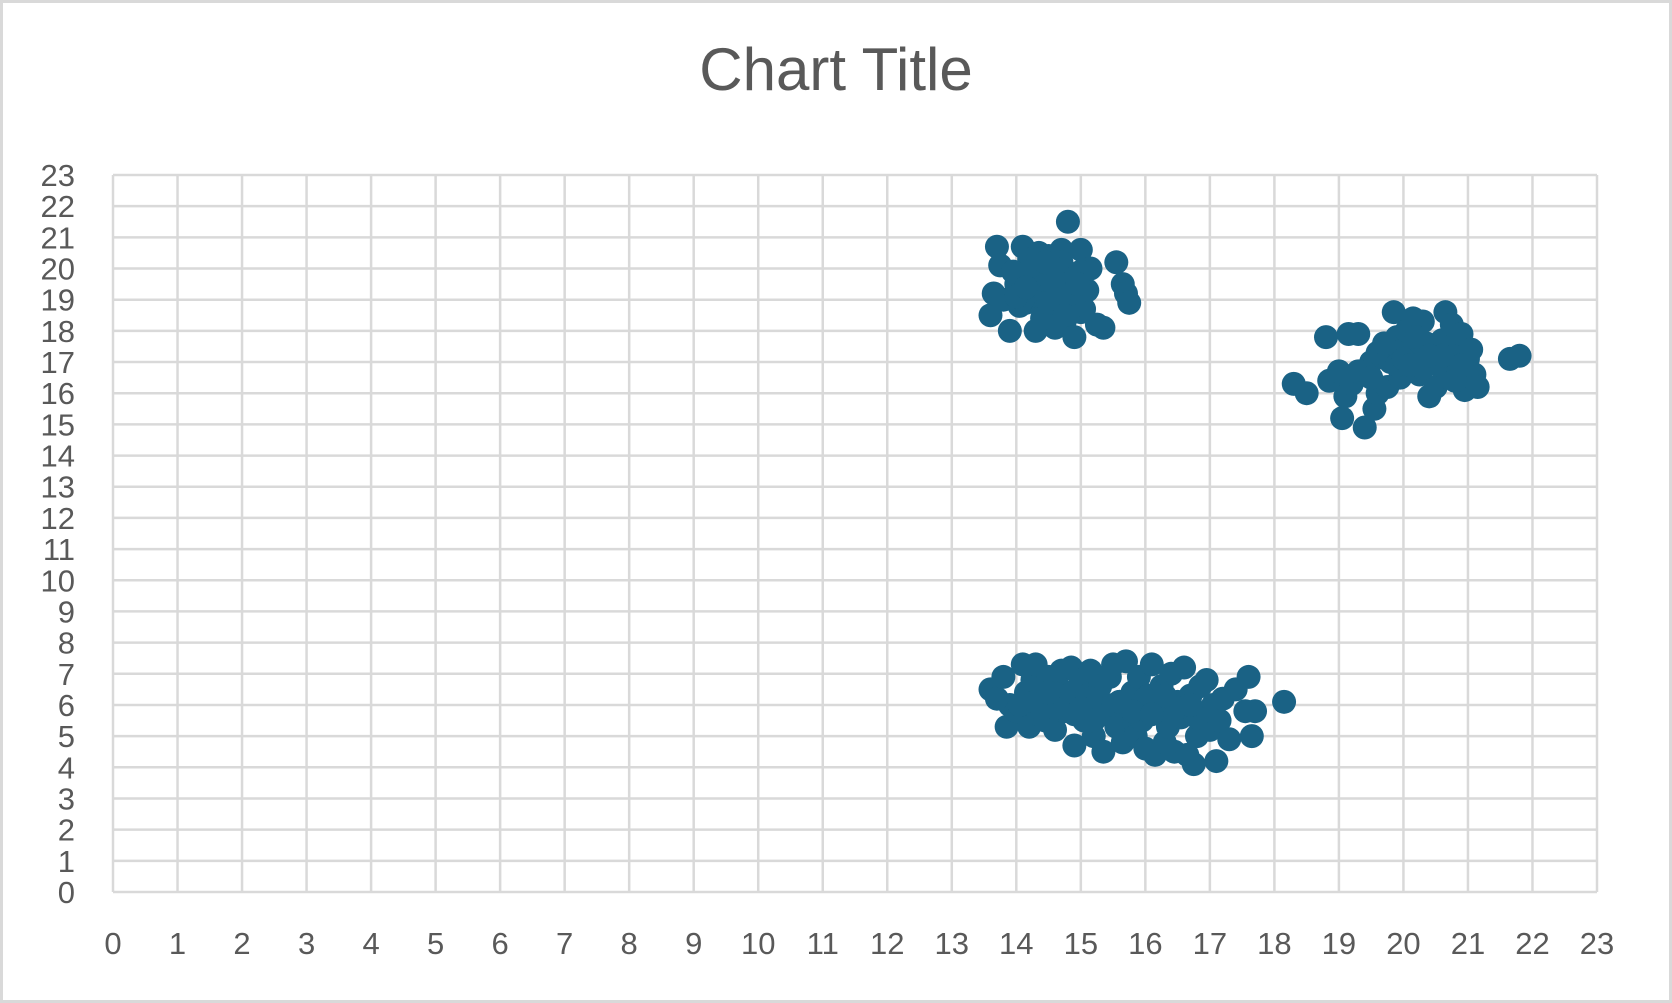 The height and width of the screenshot is (1003, 1672). Describe the element at coordinates (112, 943) in the screenshot. I see `x-tick-label: 0` at that location.